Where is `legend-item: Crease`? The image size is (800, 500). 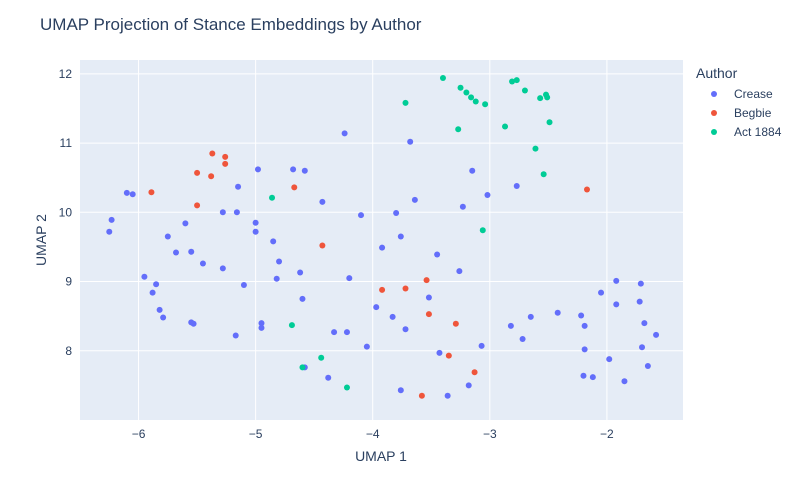
legend-item: Crease is located at coordinates (742, 94).